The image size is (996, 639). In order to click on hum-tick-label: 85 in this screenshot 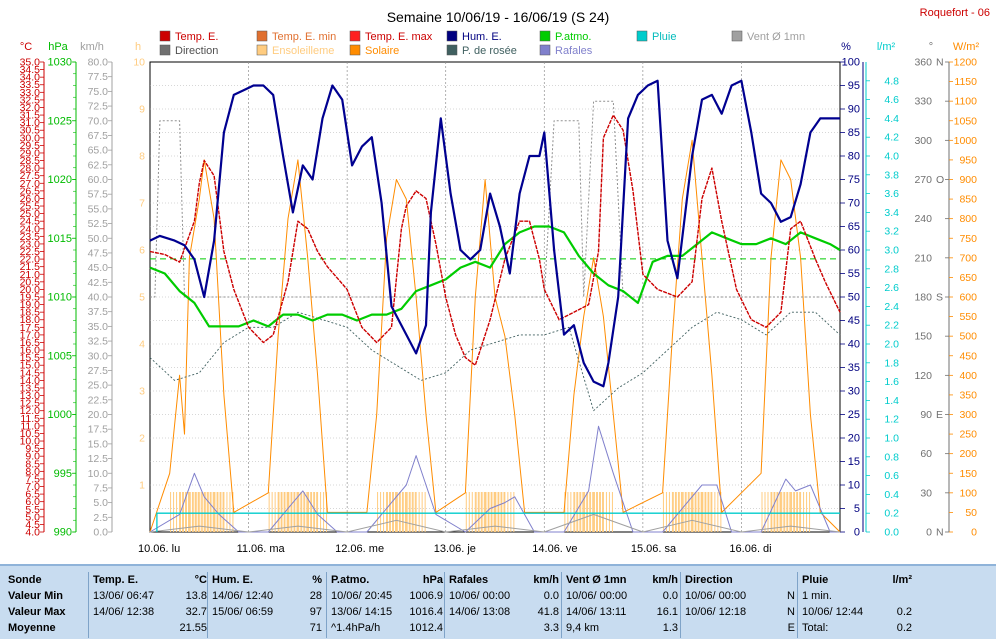, I will do `click(854, 133)`.